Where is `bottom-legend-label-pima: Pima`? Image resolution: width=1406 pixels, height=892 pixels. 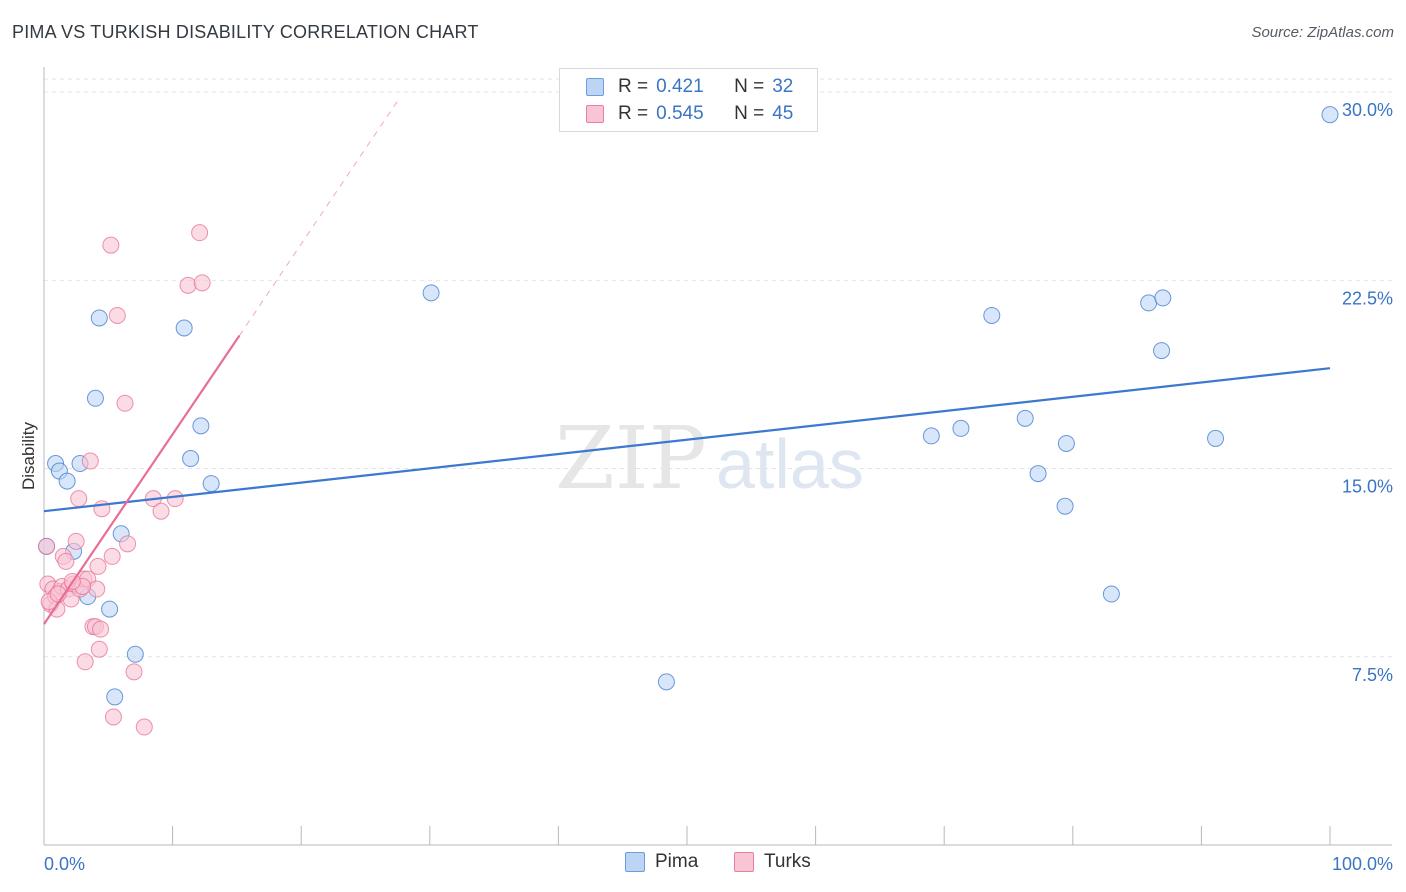
bottom-legend-label-pima: Pima is located at coordinates (677, 861).